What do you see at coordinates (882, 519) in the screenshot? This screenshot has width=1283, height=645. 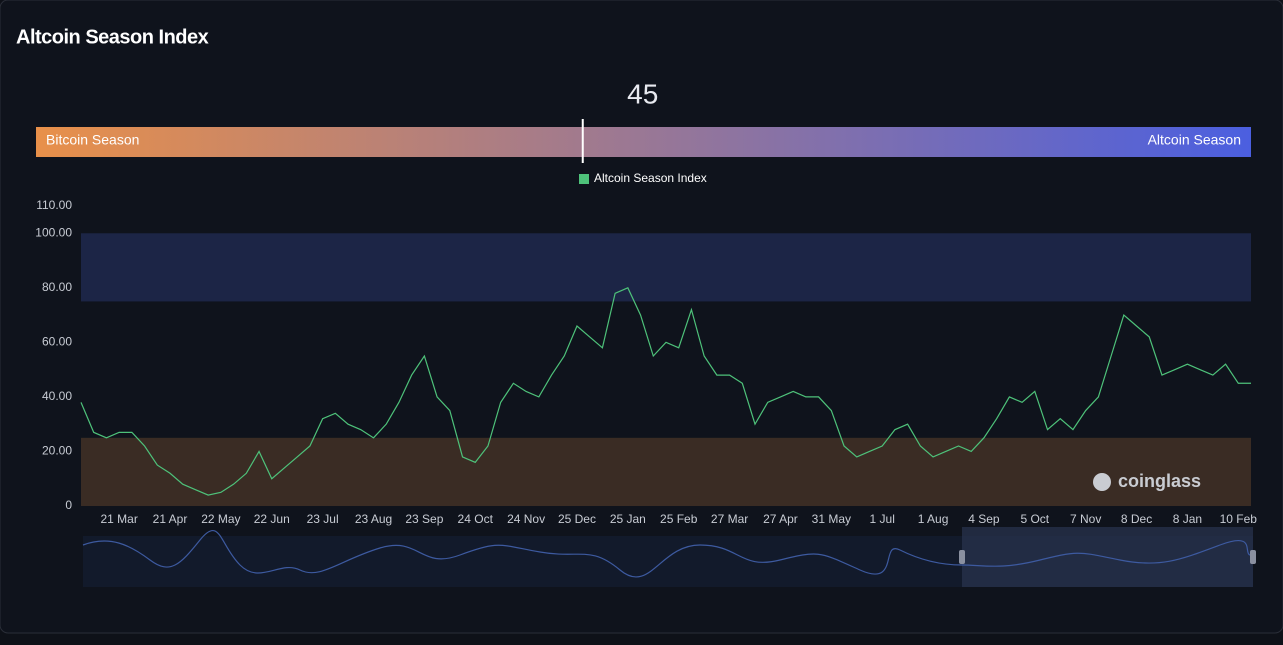 I see `x-tick-label: 1 Jul` at bounding box center [882, 519].